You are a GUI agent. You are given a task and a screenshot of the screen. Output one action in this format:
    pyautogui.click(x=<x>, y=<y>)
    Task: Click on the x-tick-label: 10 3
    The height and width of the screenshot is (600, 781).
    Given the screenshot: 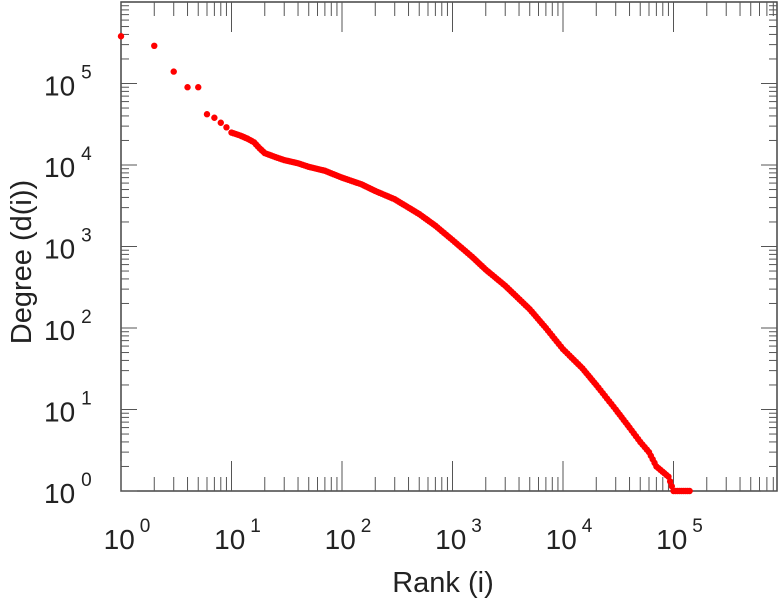 What is the action you would take?
    pyautogui.click(x=458, y=535)
    